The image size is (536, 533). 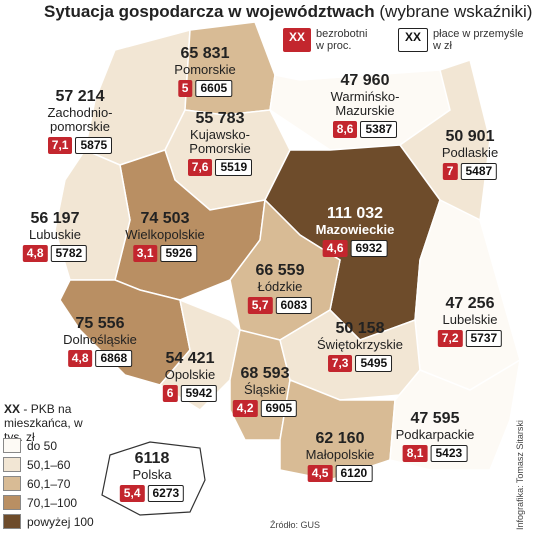 What do you see at coordinates (365, 80) in the screenshot?
I see `gdp: 47 960` at bounding box center [365, 80].